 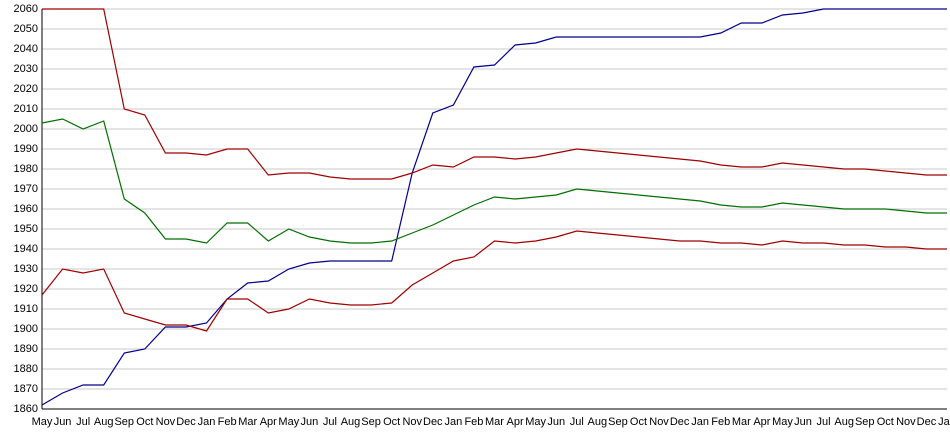 What do you see at coordinates (26, 29) in the screenshot?
I see `y-tick-label: 2050` at bounding box center [26, 29].